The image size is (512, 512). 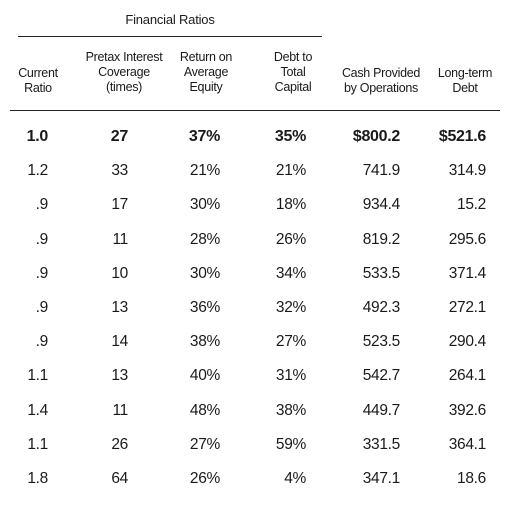 What do you see at coordinates (38, 73) in the screenshot?
I see `header-line: Current` at bounding box center [38, 73].